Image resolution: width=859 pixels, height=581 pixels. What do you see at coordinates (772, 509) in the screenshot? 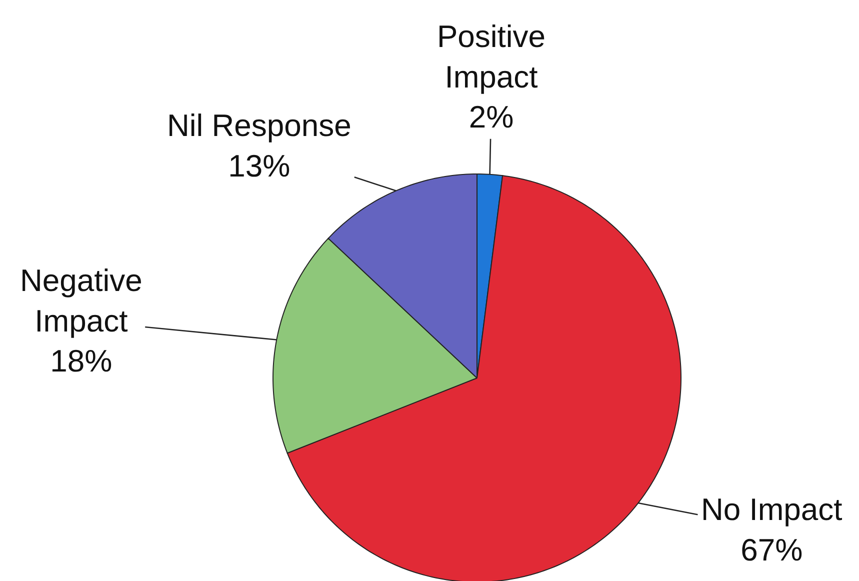
I see `slice-label: No Impact` at bounding box center [772, 509].